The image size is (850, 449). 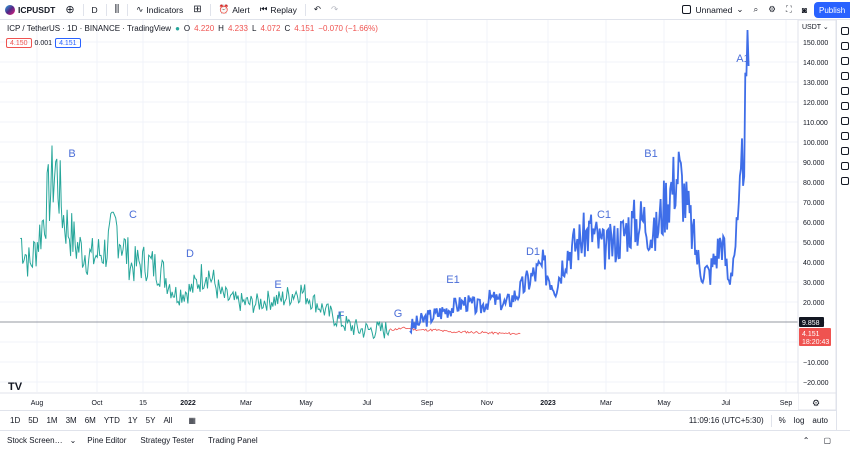 I want to click on wave-label-g: G, so click(x=398, y=314).